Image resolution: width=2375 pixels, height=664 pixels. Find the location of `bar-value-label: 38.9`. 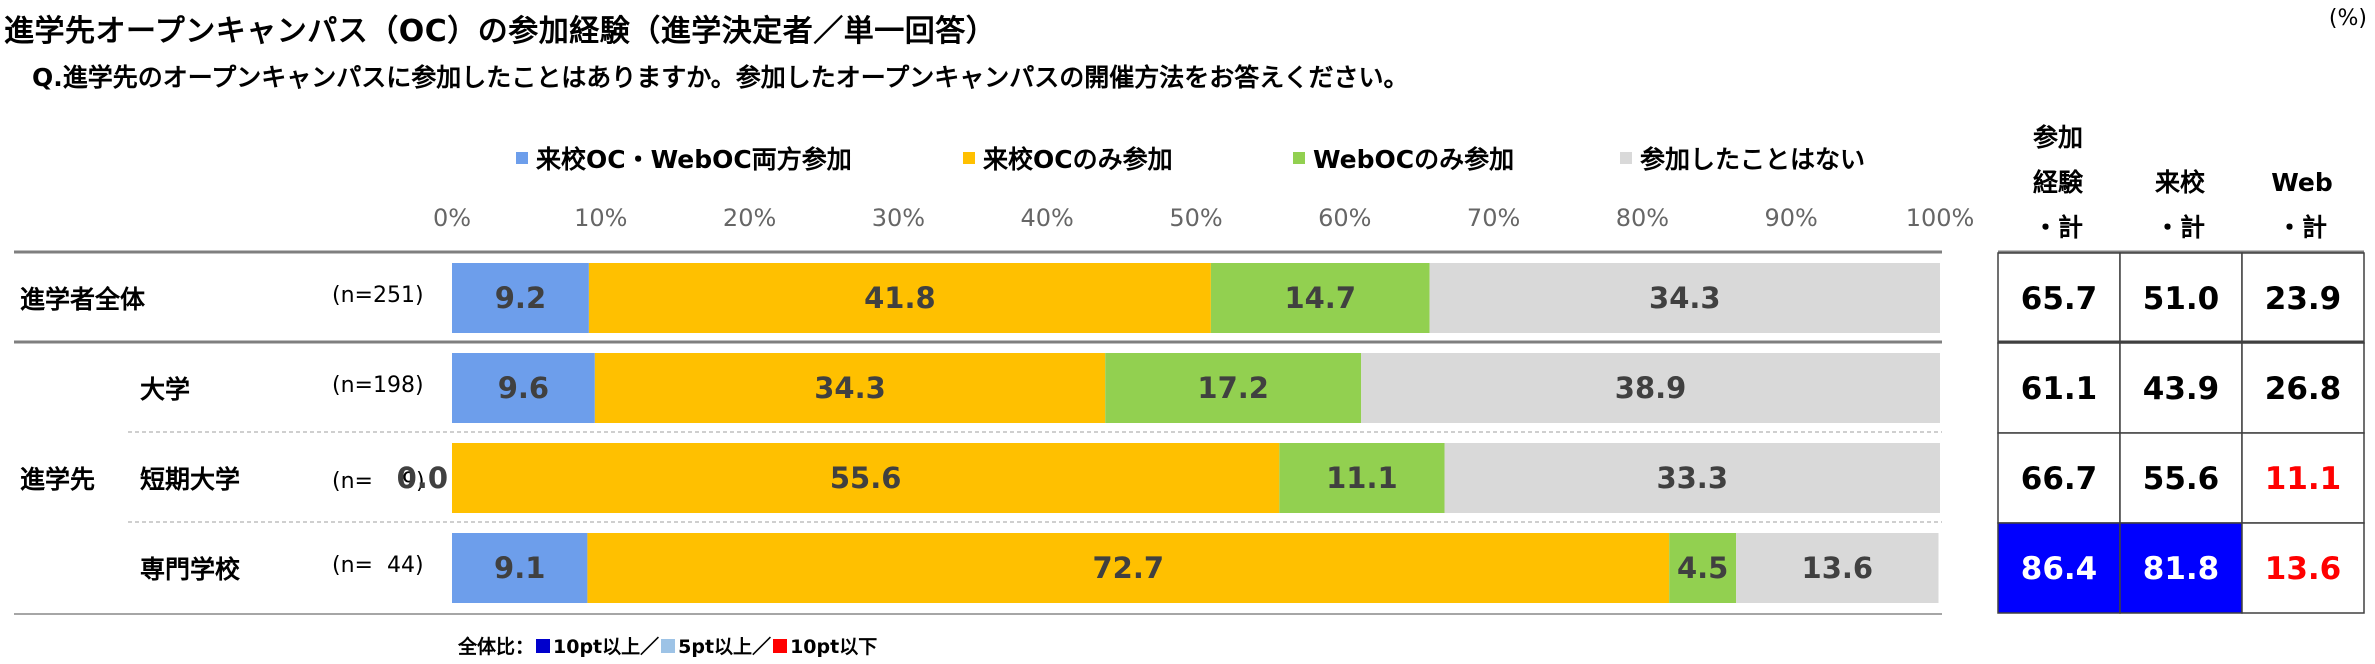

bar-value-label: 38.9 is located at coordinates (1651, 388).